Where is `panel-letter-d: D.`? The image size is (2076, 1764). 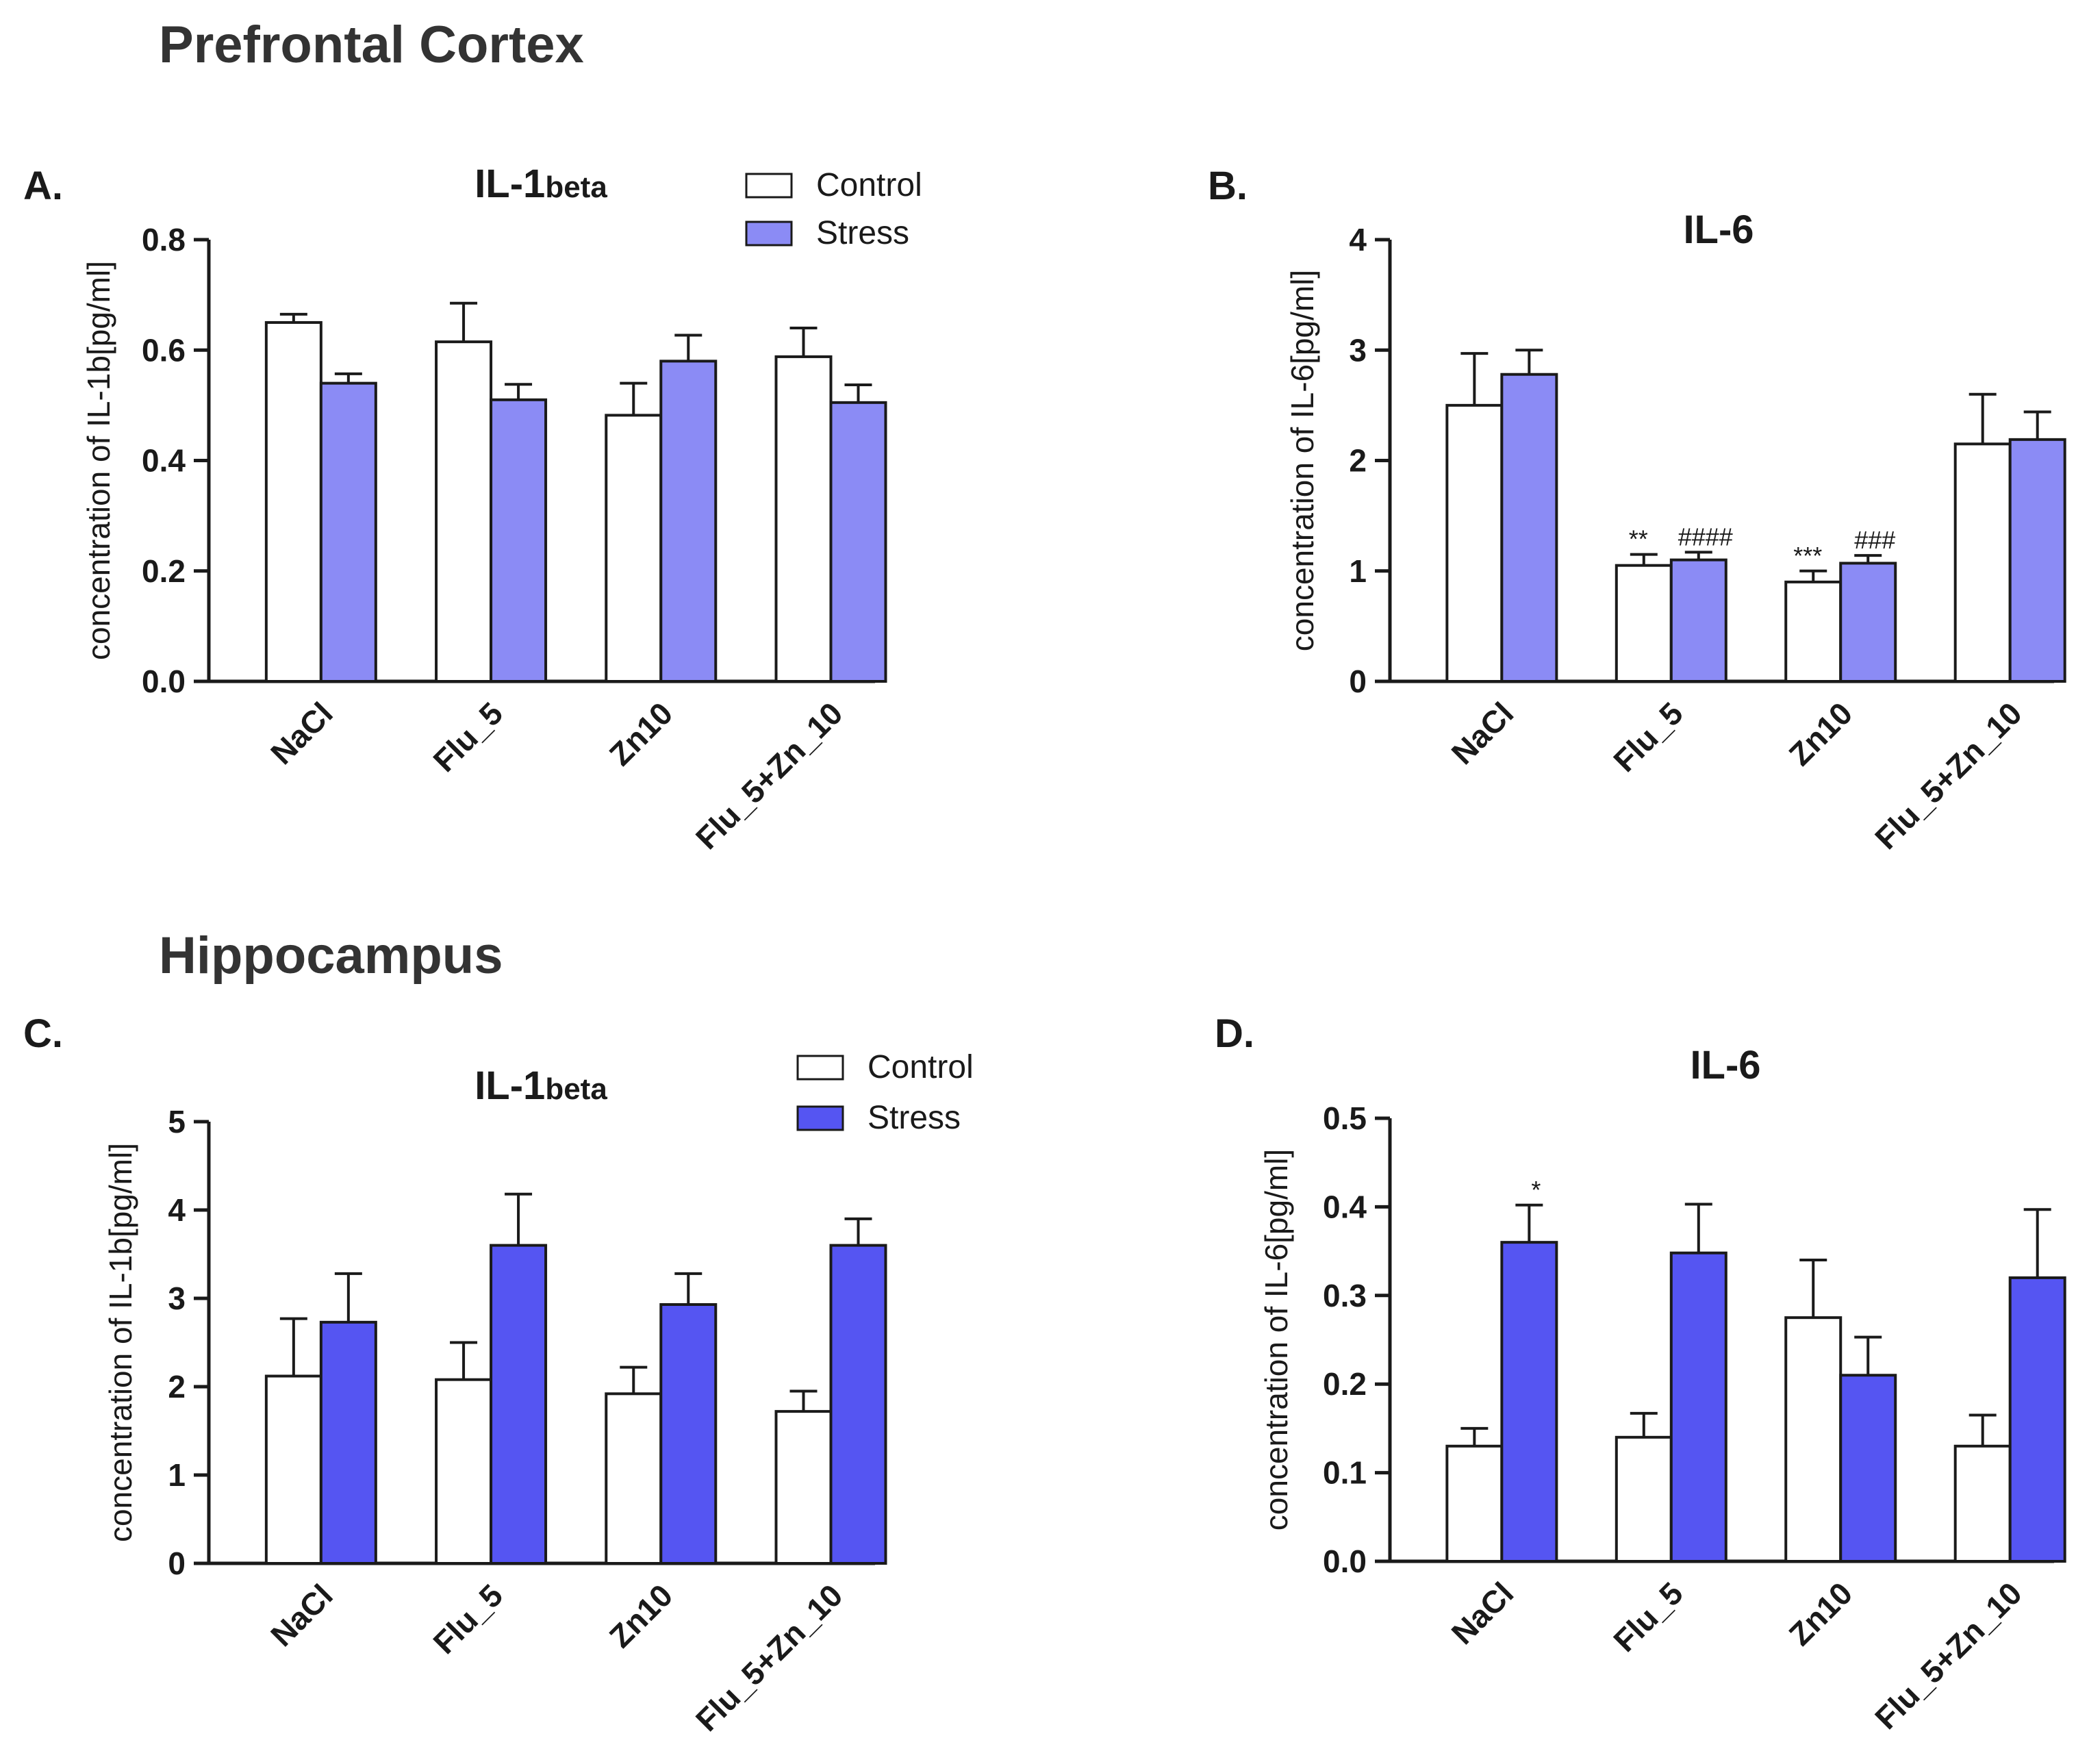 panel-letter-d: D. is located at coordinates (1234, 1033).